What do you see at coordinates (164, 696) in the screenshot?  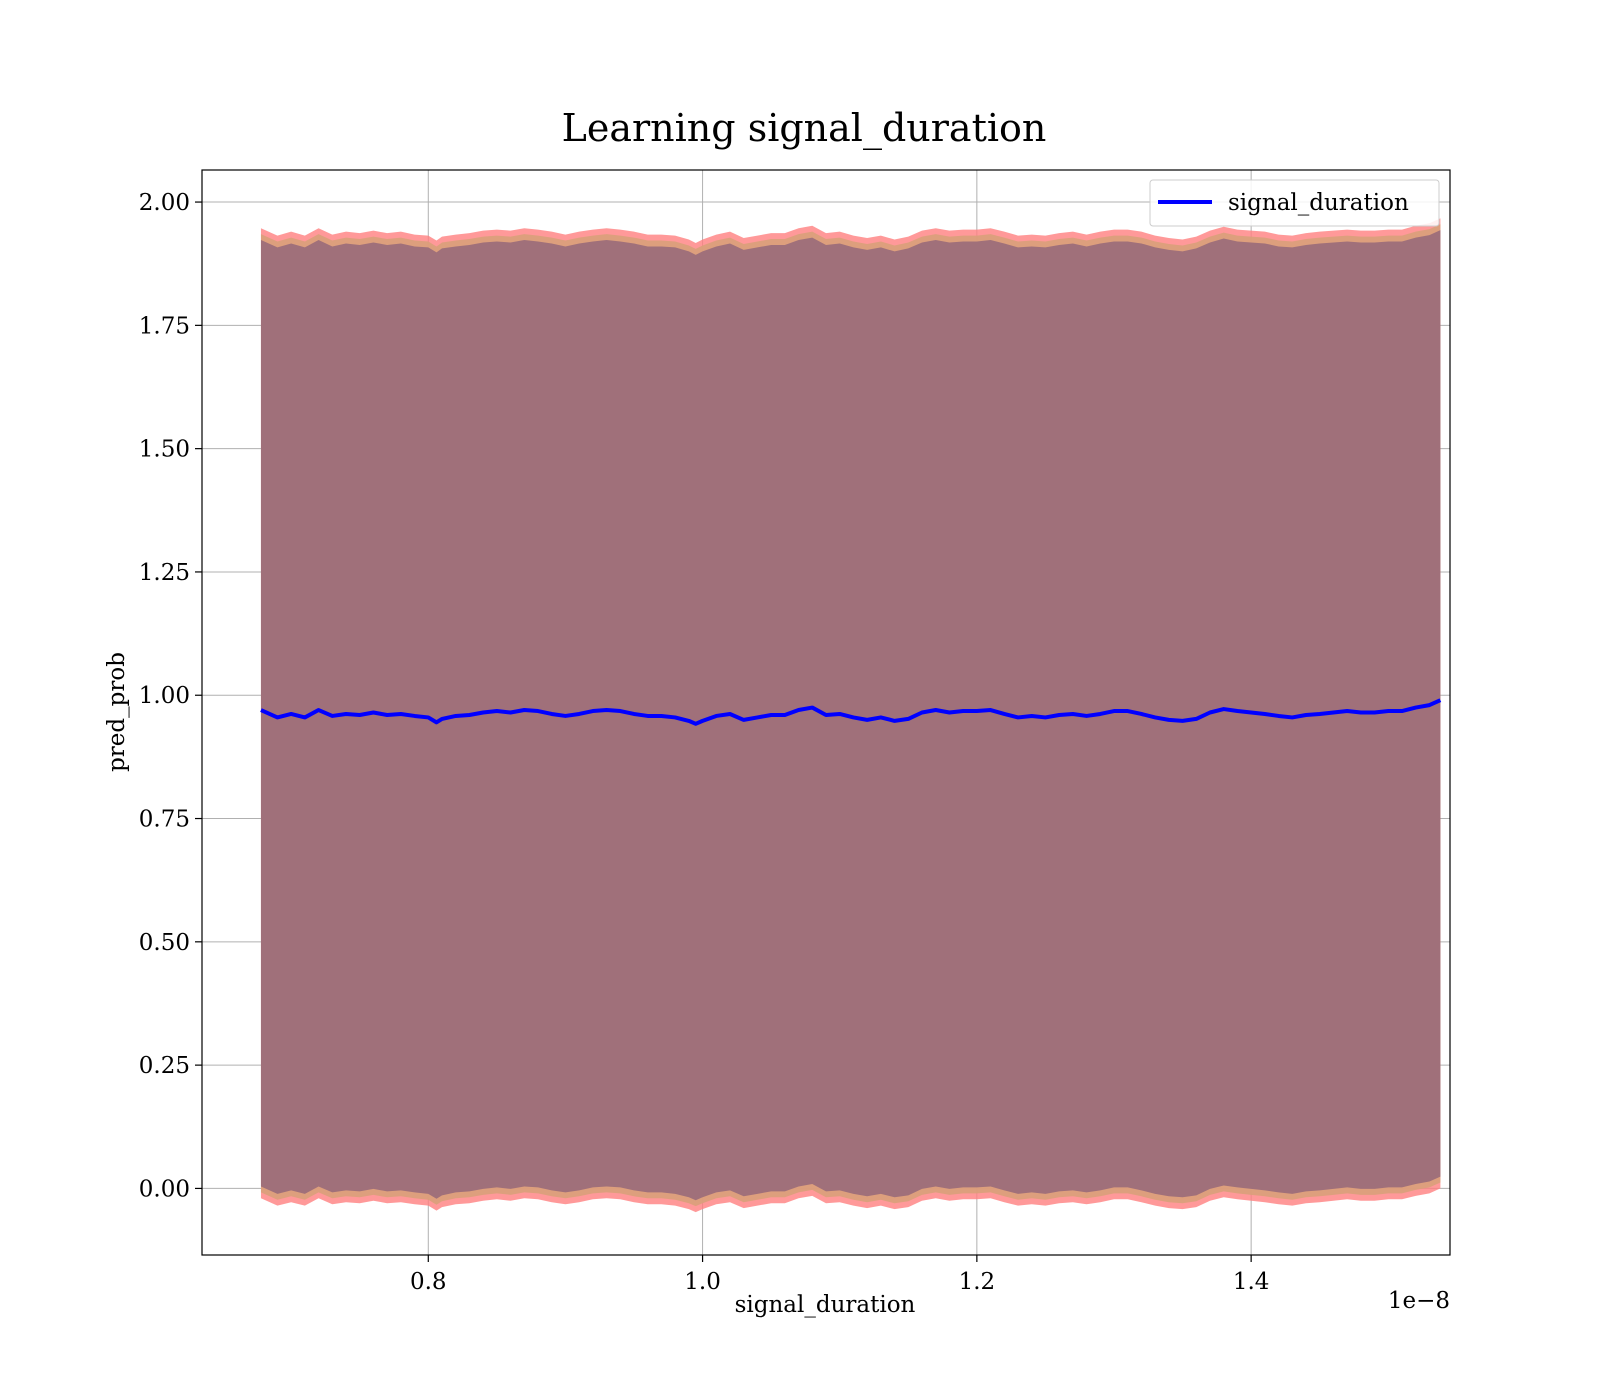 I see `y-tick-label: 1.00` at bounding box center [164, 696].